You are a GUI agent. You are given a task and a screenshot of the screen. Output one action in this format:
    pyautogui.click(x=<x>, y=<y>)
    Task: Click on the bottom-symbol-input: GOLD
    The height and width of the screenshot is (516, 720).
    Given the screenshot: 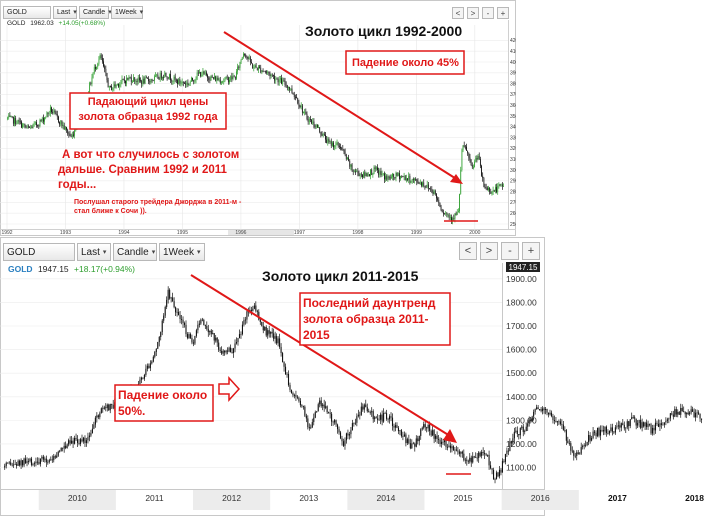 What is the action you would take?
    pyautogui.click(x=39, y=252)
    